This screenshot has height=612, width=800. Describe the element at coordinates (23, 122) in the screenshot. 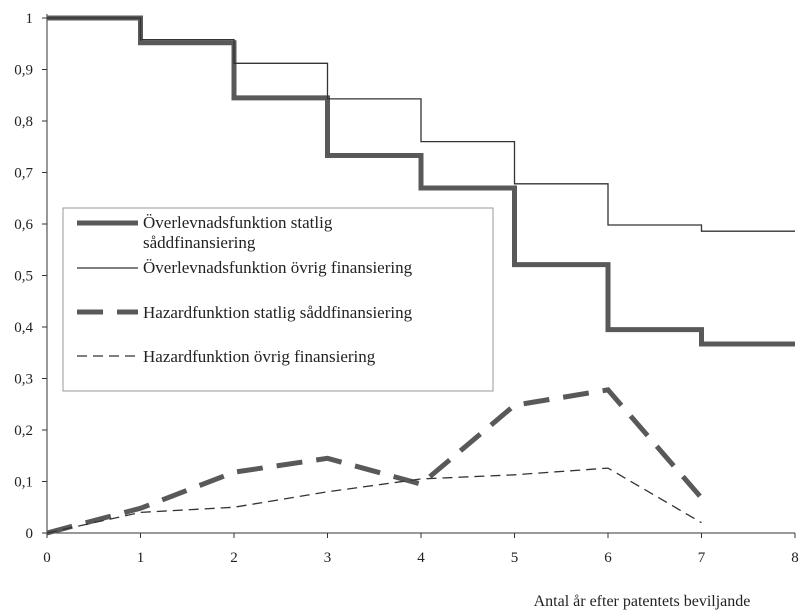

I see `y-tick-label: 0,8` at that location.